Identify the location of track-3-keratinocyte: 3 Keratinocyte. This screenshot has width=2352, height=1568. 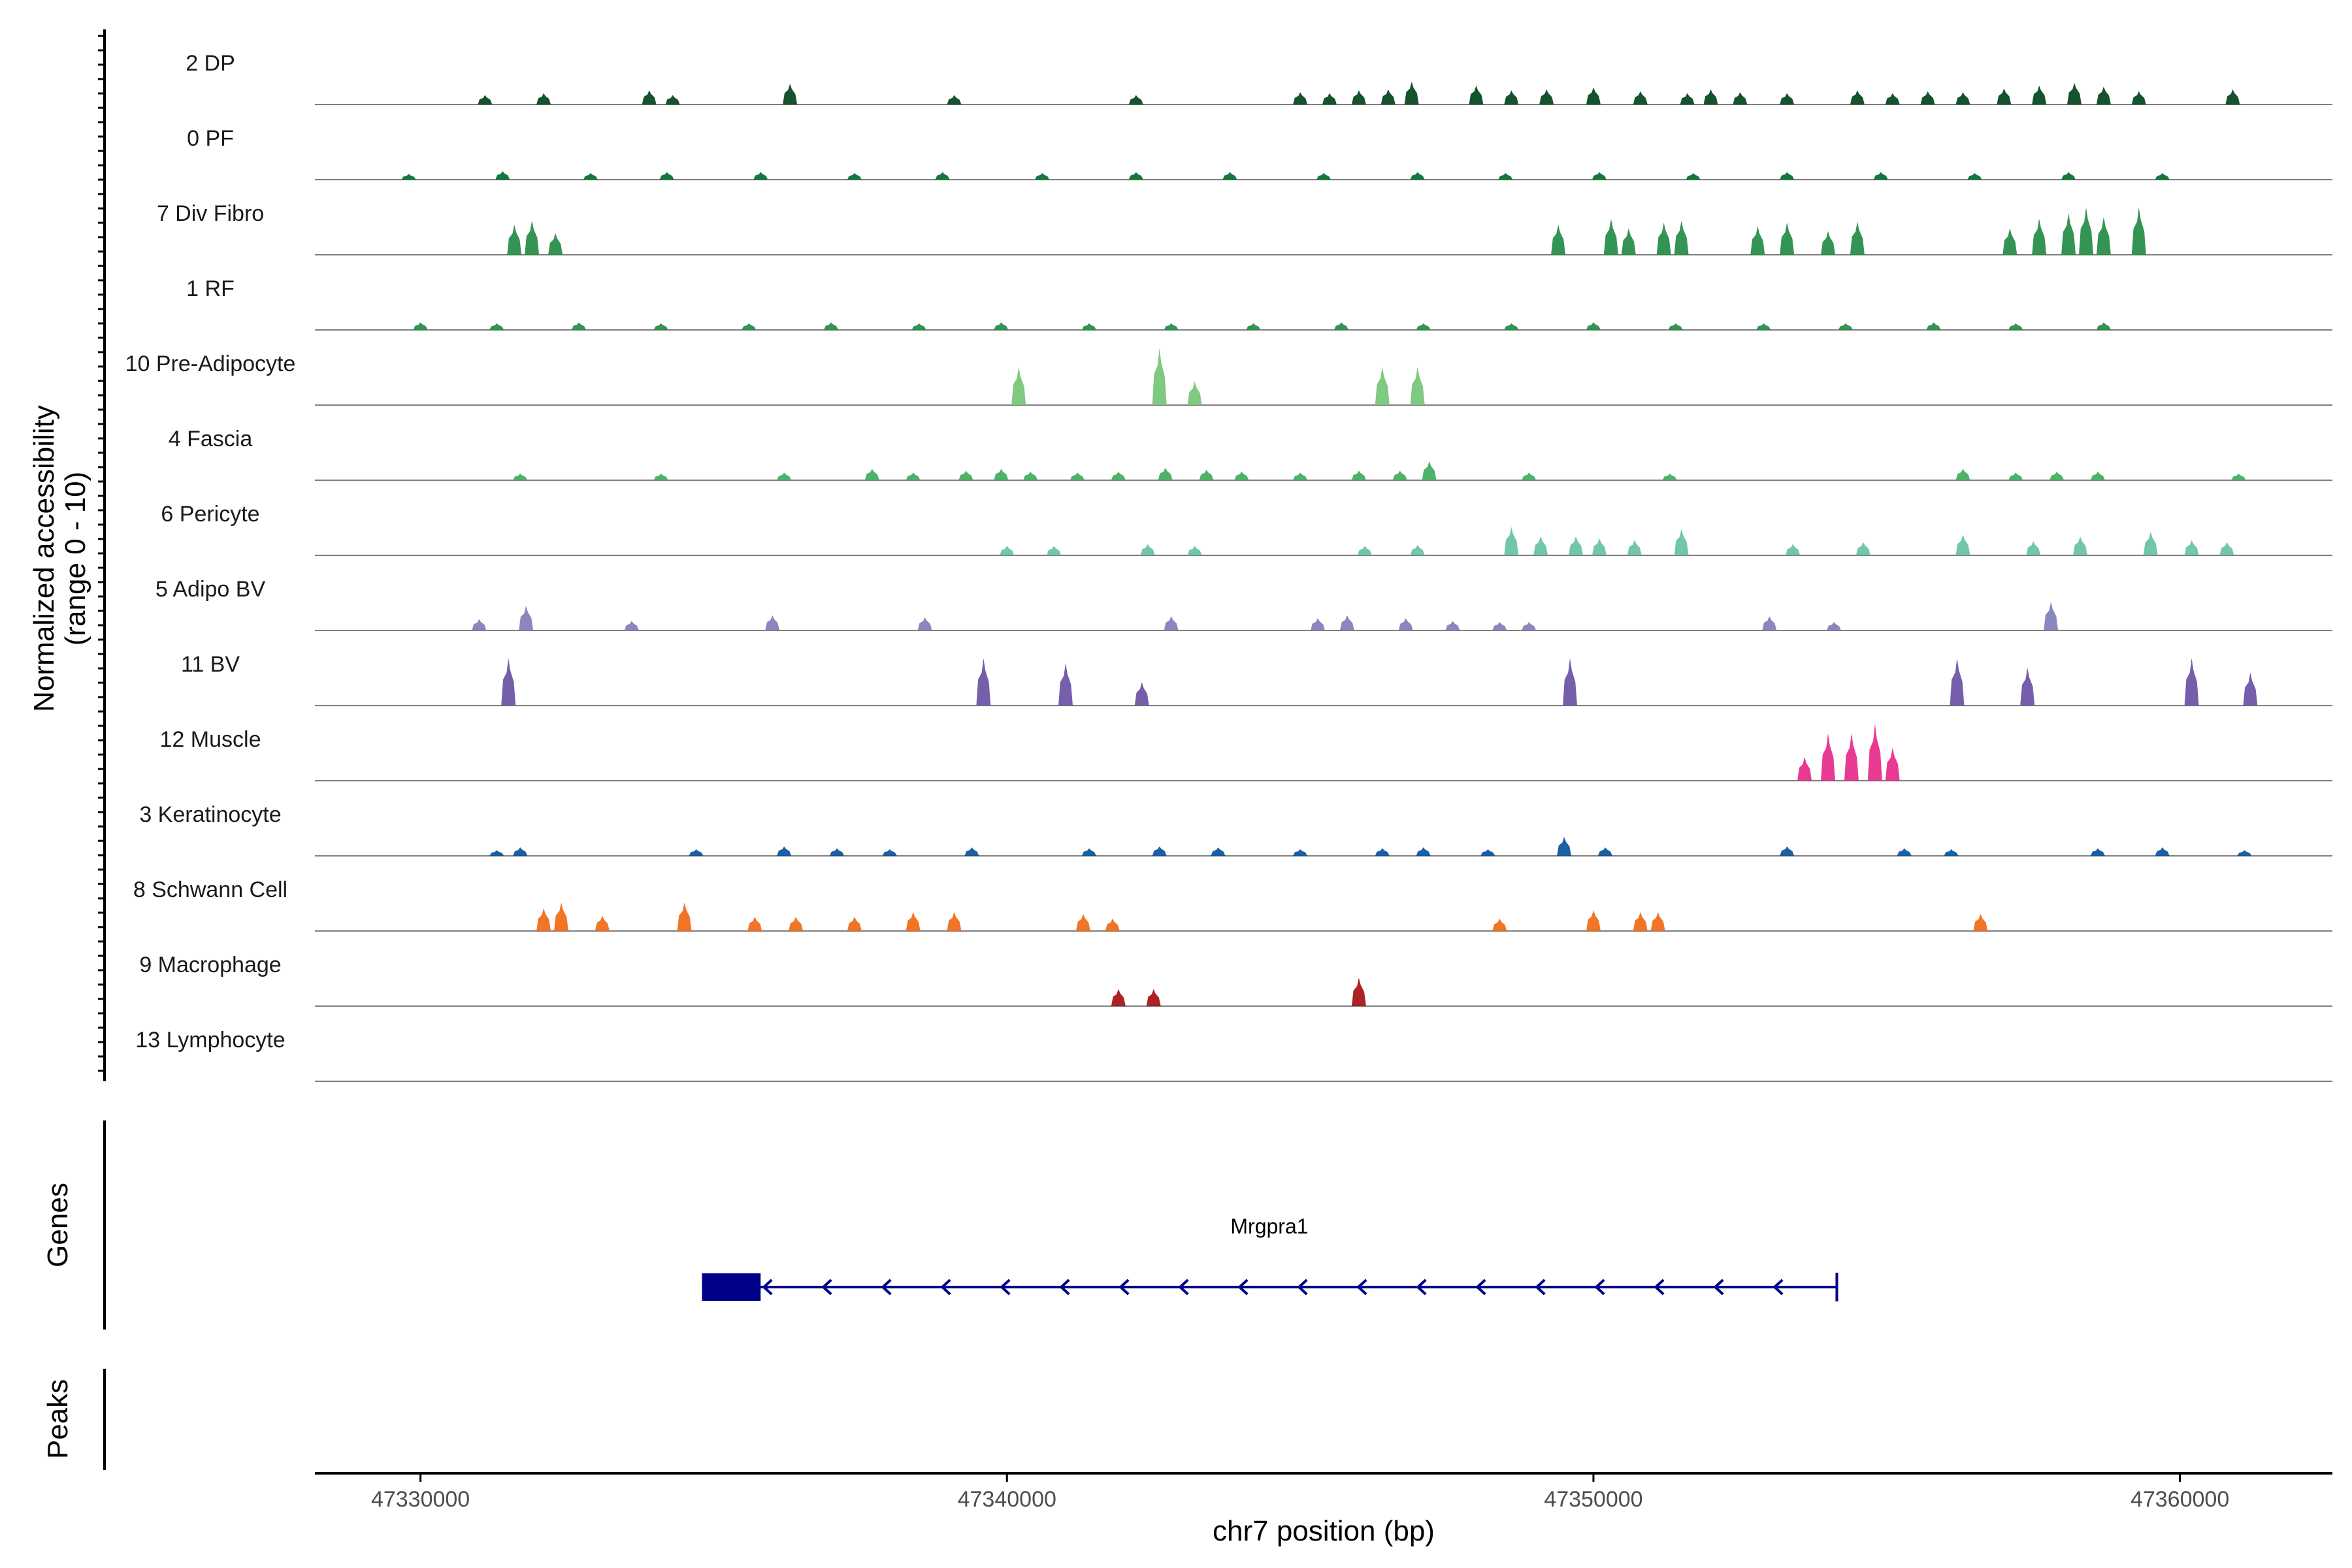
(1235, 829).